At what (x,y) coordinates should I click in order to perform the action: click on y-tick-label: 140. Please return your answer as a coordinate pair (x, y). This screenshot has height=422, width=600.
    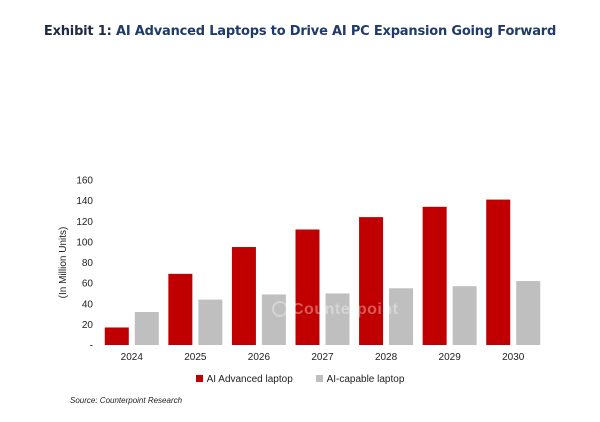
    Looking at the image, I should click on (84, 201).